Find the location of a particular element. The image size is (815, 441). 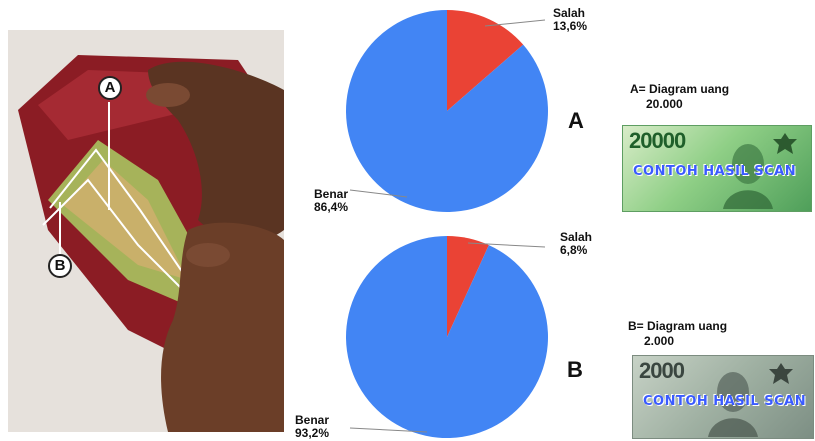

pie-a-benar-name: Benar is located at coordinates (331, 194).